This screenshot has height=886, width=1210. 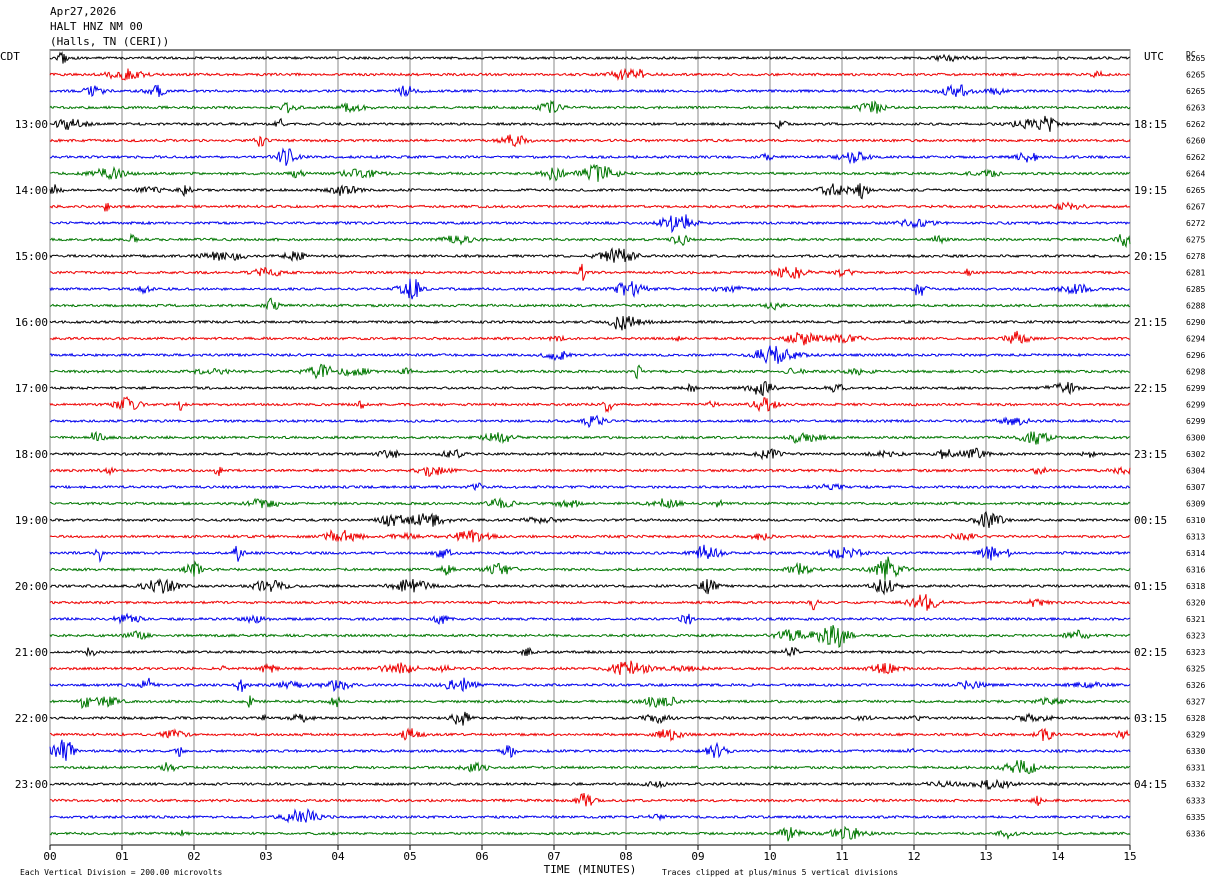 What do you see at coordinates (338, 856) in the screenshot?
I see `x-tick-label: 04` at bounding box center [338, 856].